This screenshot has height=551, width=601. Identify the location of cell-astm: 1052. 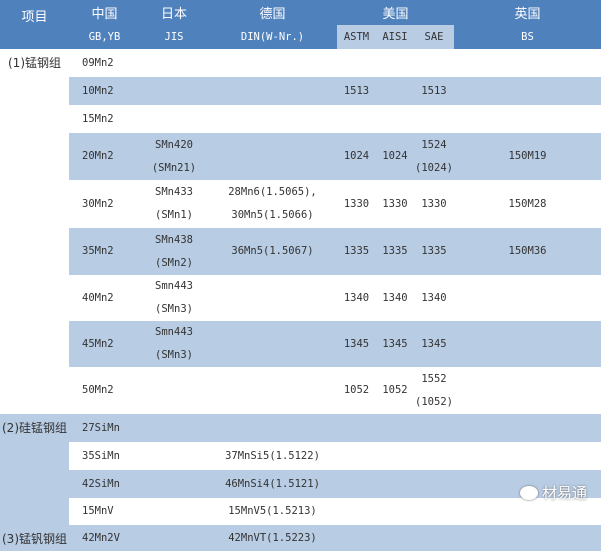
(356, 390).